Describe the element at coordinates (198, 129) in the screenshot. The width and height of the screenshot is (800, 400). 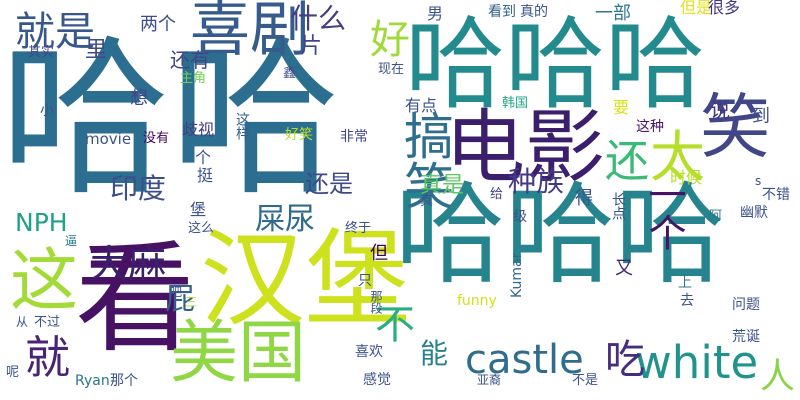
I see `word-qishi-discrim: 歧视` at that location.